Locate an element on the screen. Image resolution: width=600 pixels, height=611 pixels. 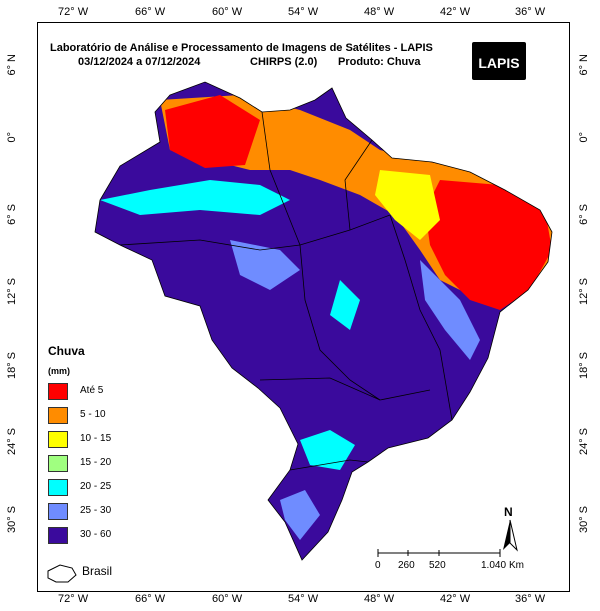
lon-tick-bottom: 48° W is located at coordinates (379, 599).